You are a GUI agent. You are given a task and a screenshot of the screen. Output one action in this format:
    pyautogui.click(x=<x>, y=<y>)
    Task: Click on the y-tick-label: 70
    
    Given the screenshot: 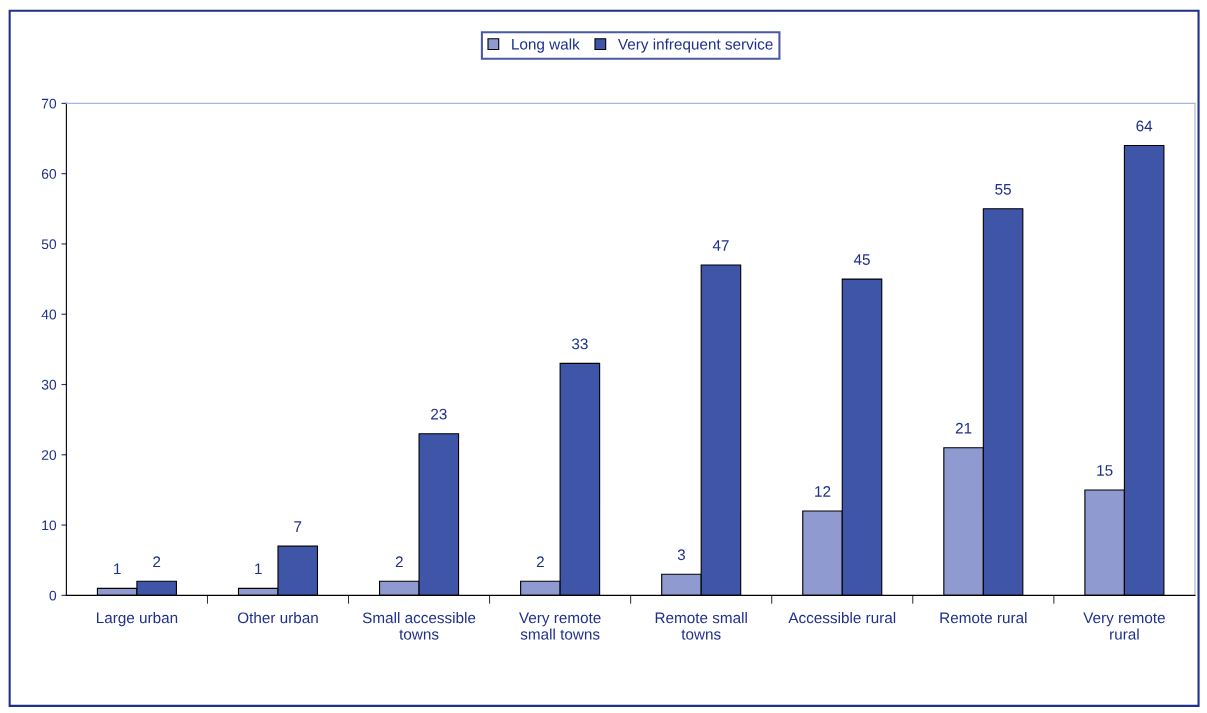 What is the action you would take?
    pyautogui.click(x=49, y=103)
    